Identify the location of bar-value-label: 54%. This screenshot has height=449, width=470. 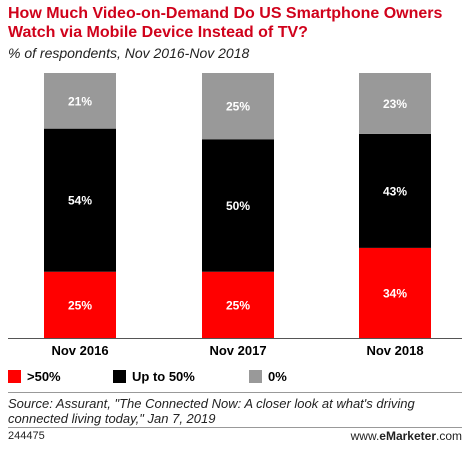
(80, 201).